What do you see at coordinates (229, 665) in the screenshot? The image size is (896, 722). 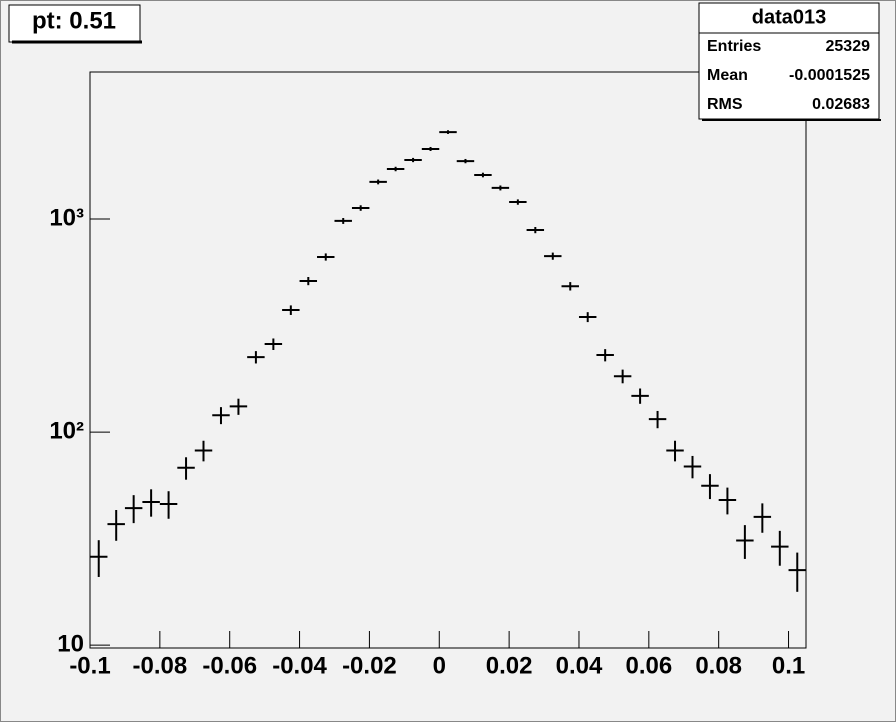 I see `x-tick-label: -0.06` at bounding box center [229, 665].